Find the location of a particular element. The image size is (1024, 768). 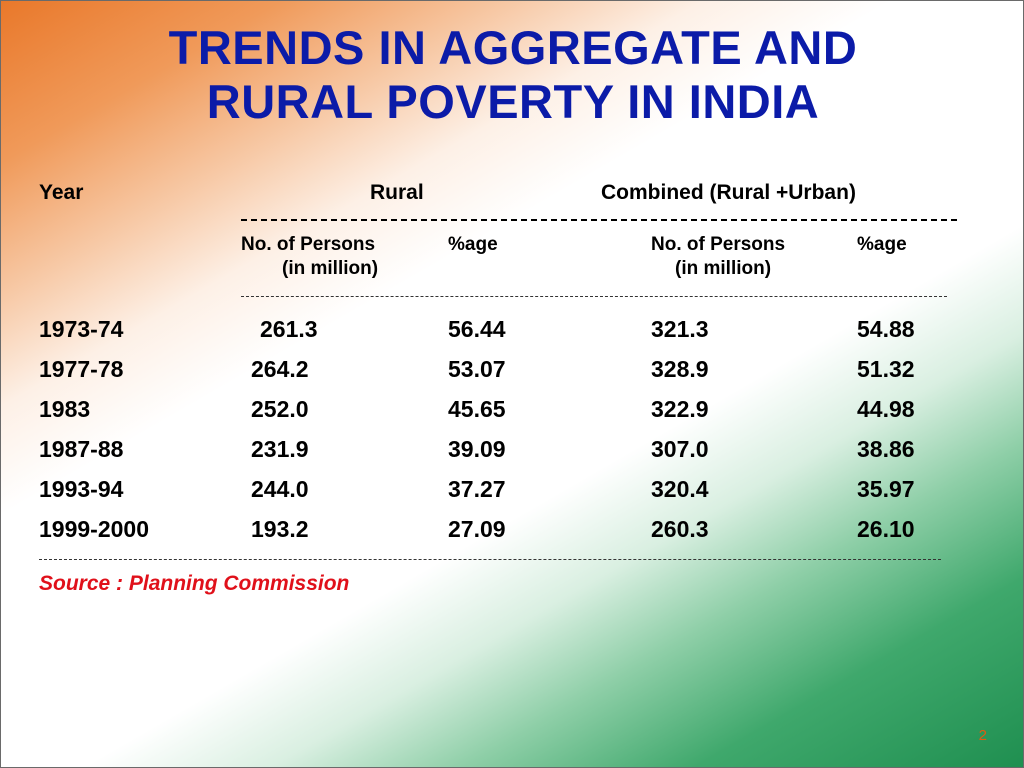

header-rural: Rural is located at coordinates (397, 192).